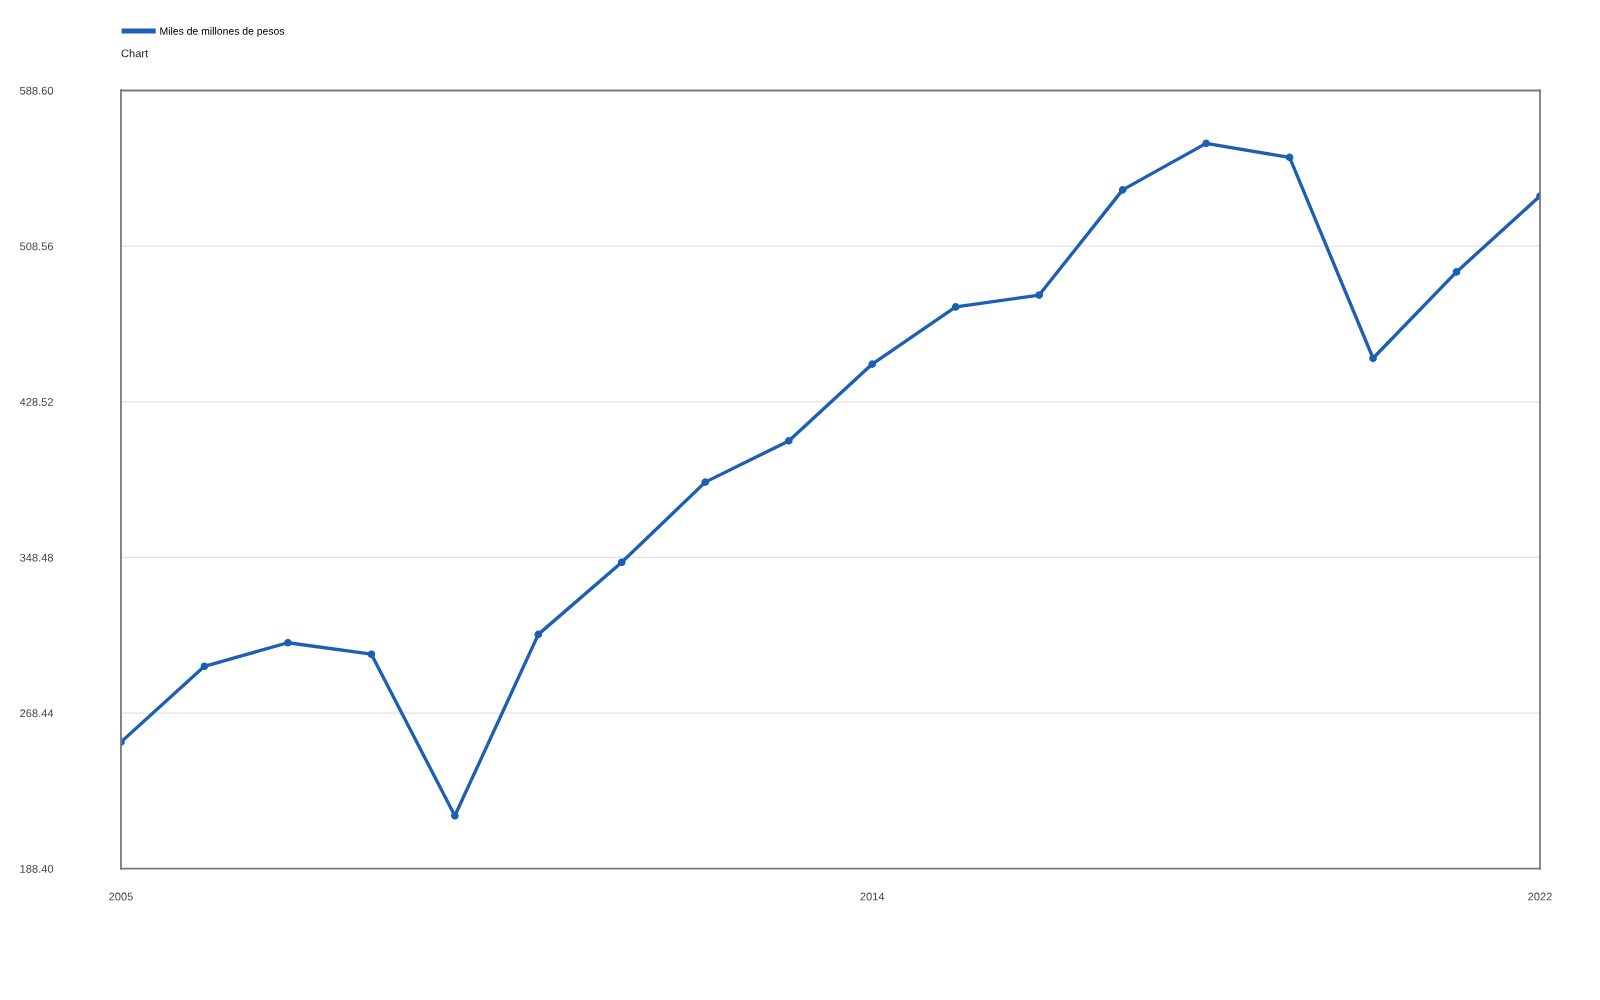  Describe the element at coordinates (37, 713) in the screenshot. I see `y-tick-label: 268.44` at that location.